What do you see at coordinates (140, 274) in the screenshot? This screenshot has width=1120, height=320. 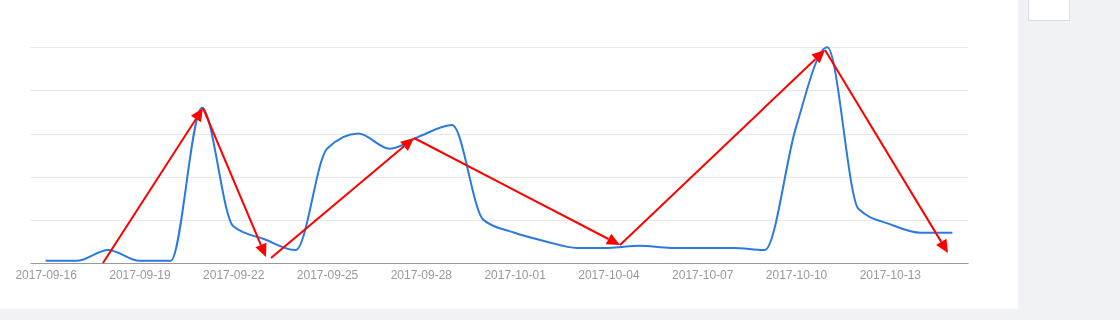 I see `x-tick-label: 2017-09-19` at bounding box center [140, 274].